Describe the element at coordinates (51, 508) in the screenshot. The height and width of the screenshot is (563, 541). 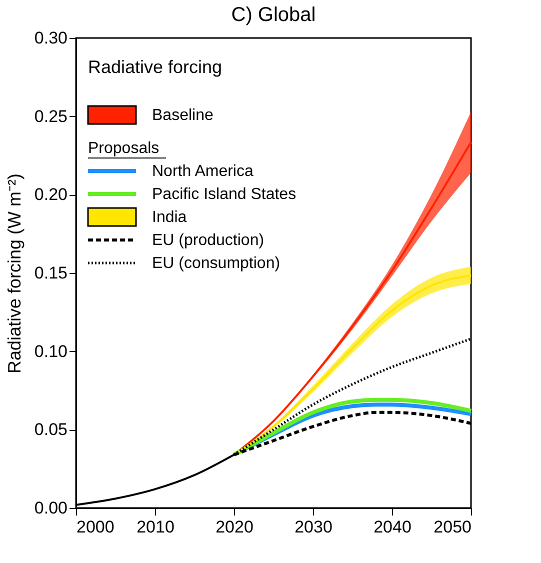
I see `y-tick-label: 0.00` at that location.